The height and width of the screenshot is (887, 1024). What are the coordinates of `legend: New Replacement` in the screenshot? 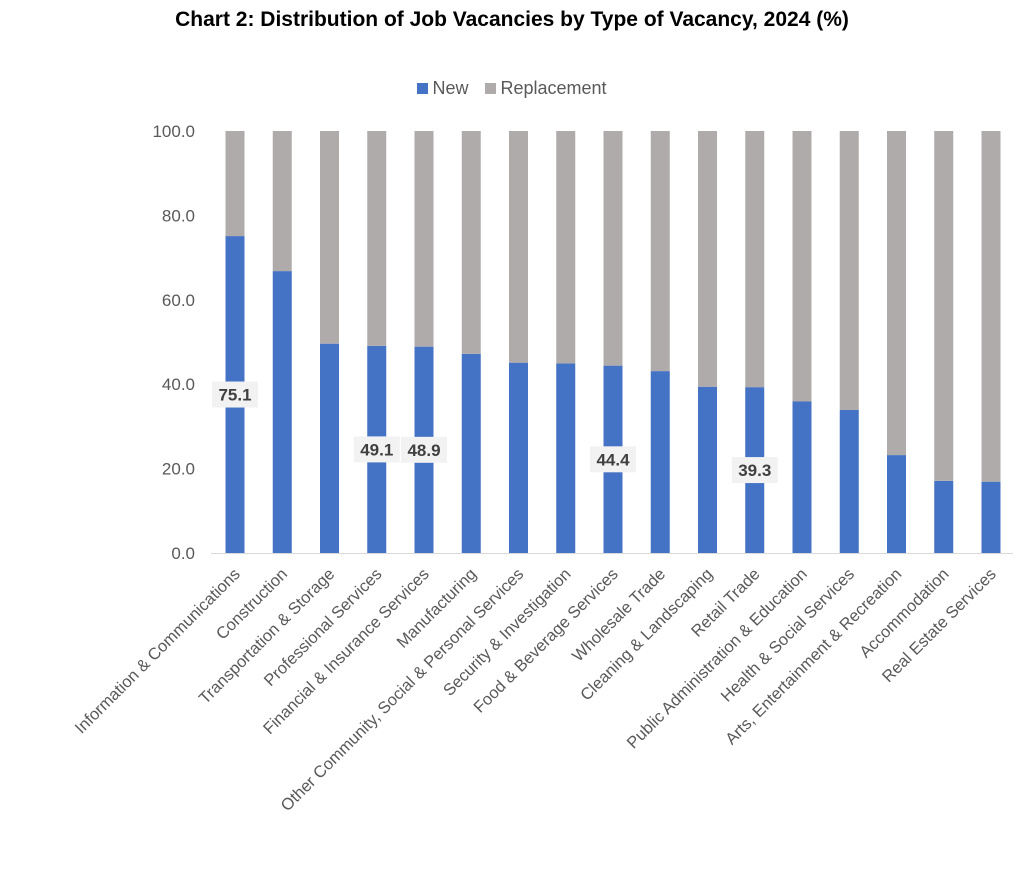 It's located at (512, 88).